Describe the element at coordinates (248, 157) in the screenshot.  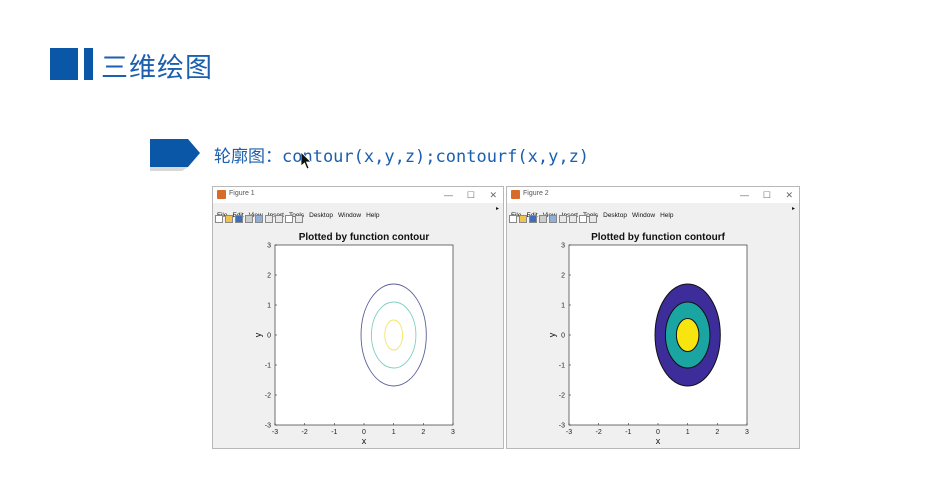
I see `subtitle-label: 轮廓图：` at that location.